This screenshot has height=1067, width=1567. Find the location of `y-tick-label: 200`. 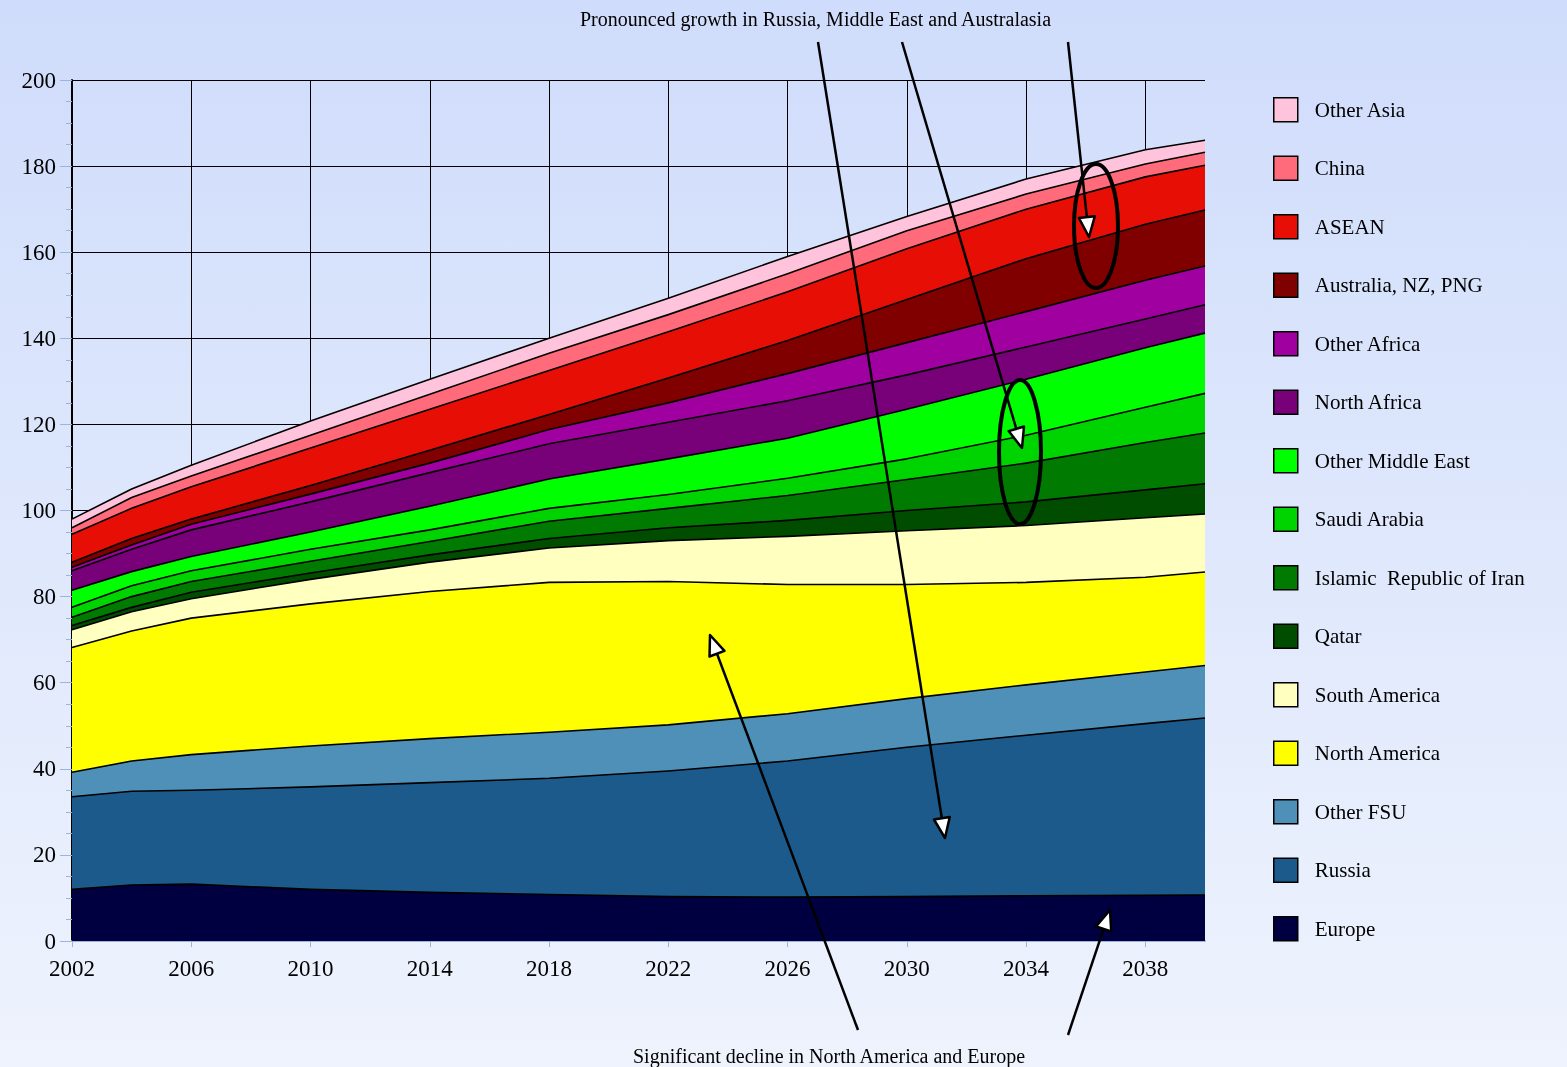

y-tick-label: 200 is located at coordinates (38, 80).